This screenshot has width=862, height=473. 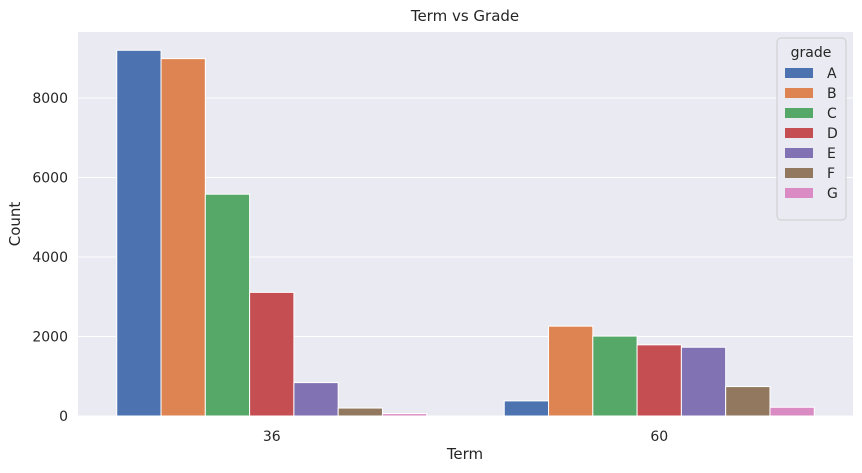 What do you see at coordinates (465, 437) in the screenshot?
I see `x-axis-ticks: 36 60` at bounding box center [465, 437].